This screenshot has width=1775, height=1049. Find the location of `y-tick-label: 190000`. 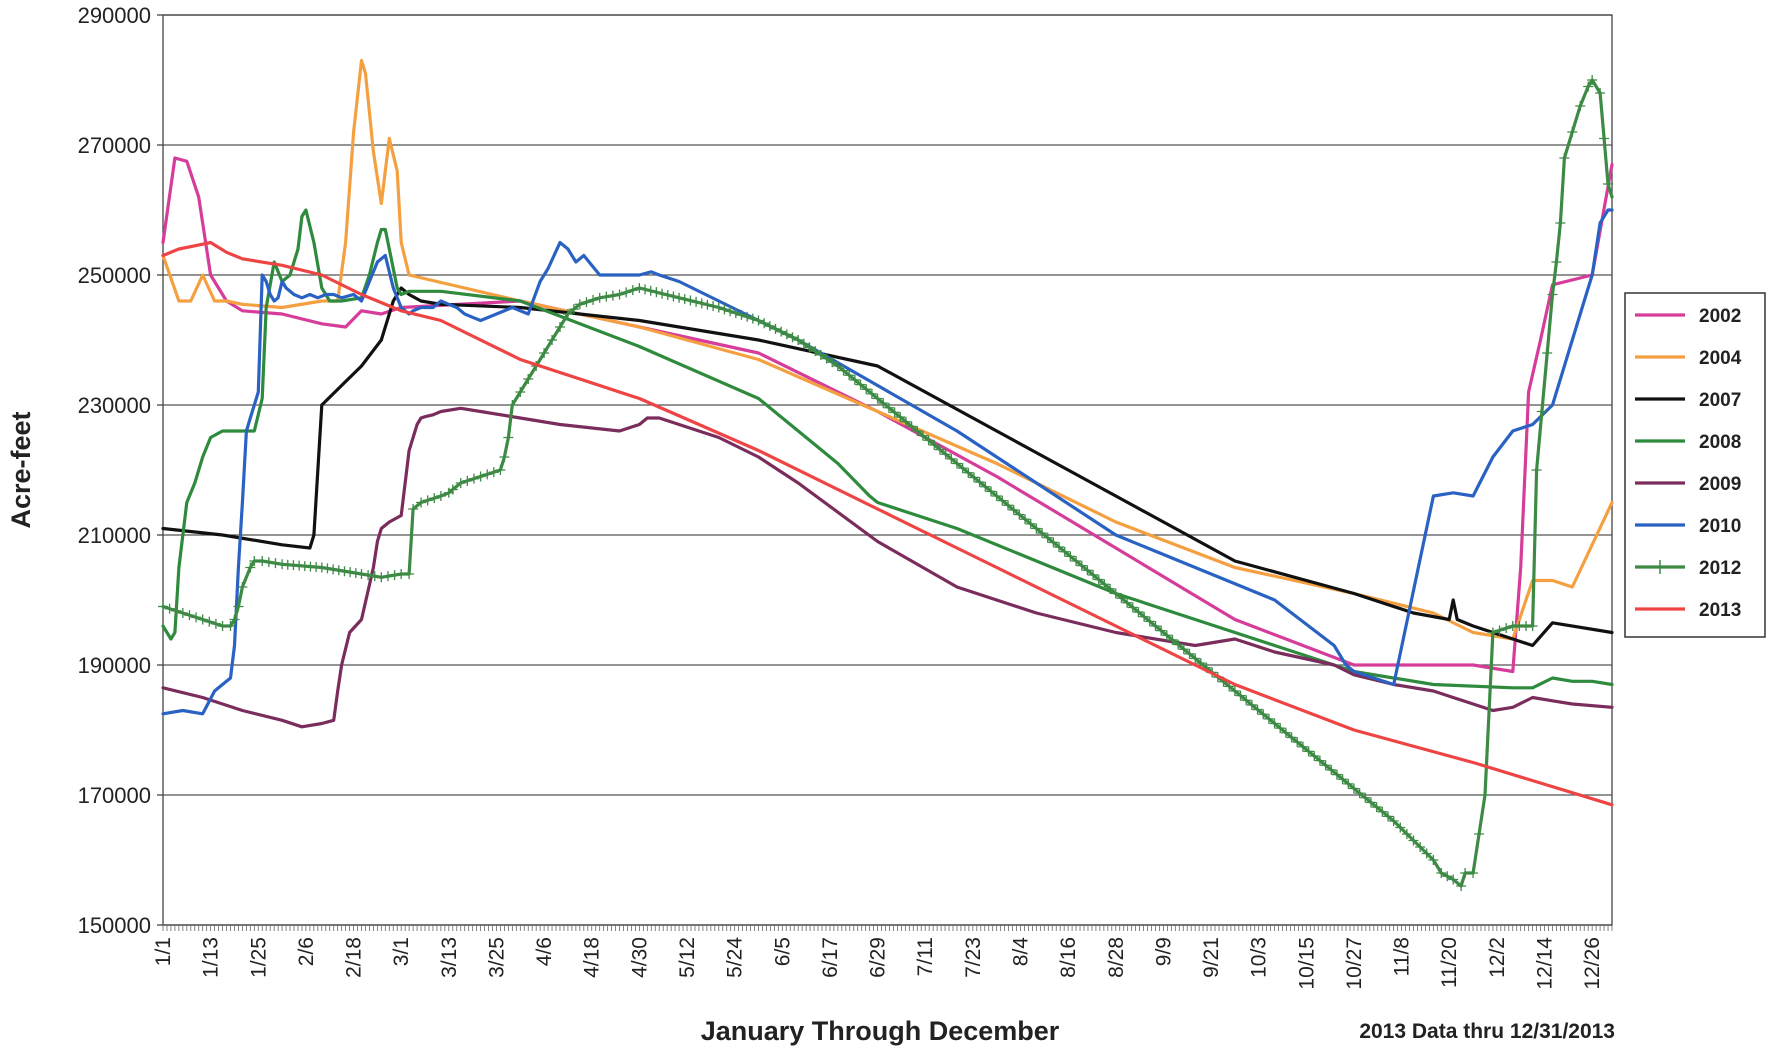

y-tick-label: 190000 is located at coordinates (114, 665).